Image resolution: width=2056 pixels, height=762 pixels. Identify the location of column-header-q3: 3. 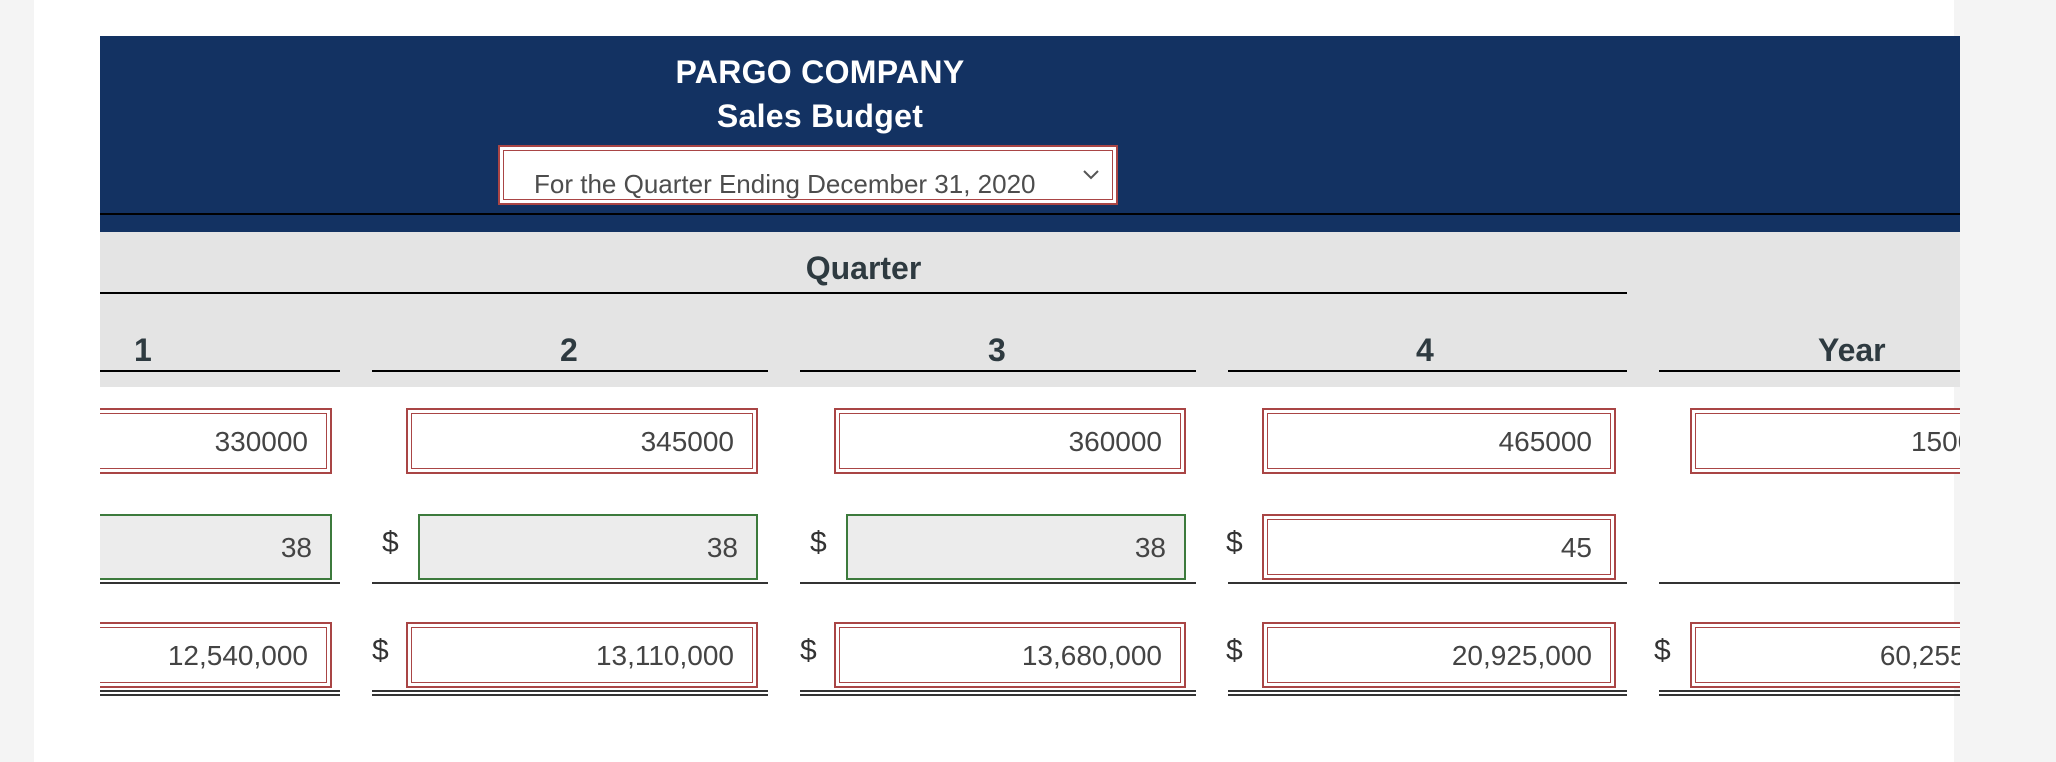
(997, 350).